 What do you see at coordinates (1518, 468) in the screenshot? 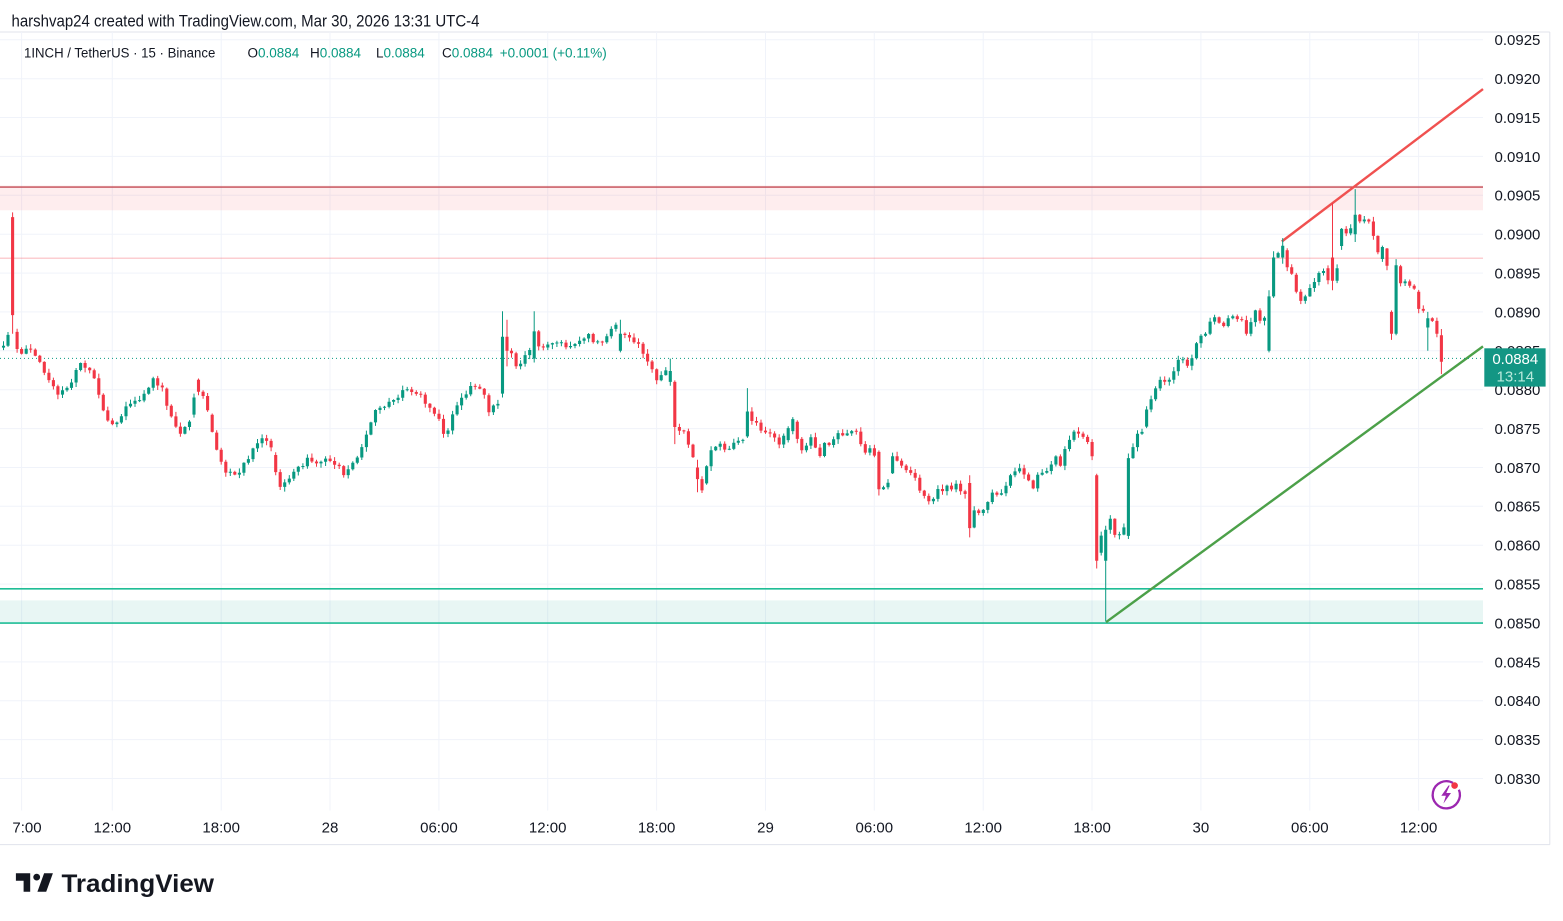
I see `svg-text: 0.0870` at bounding box center [1518, 468].